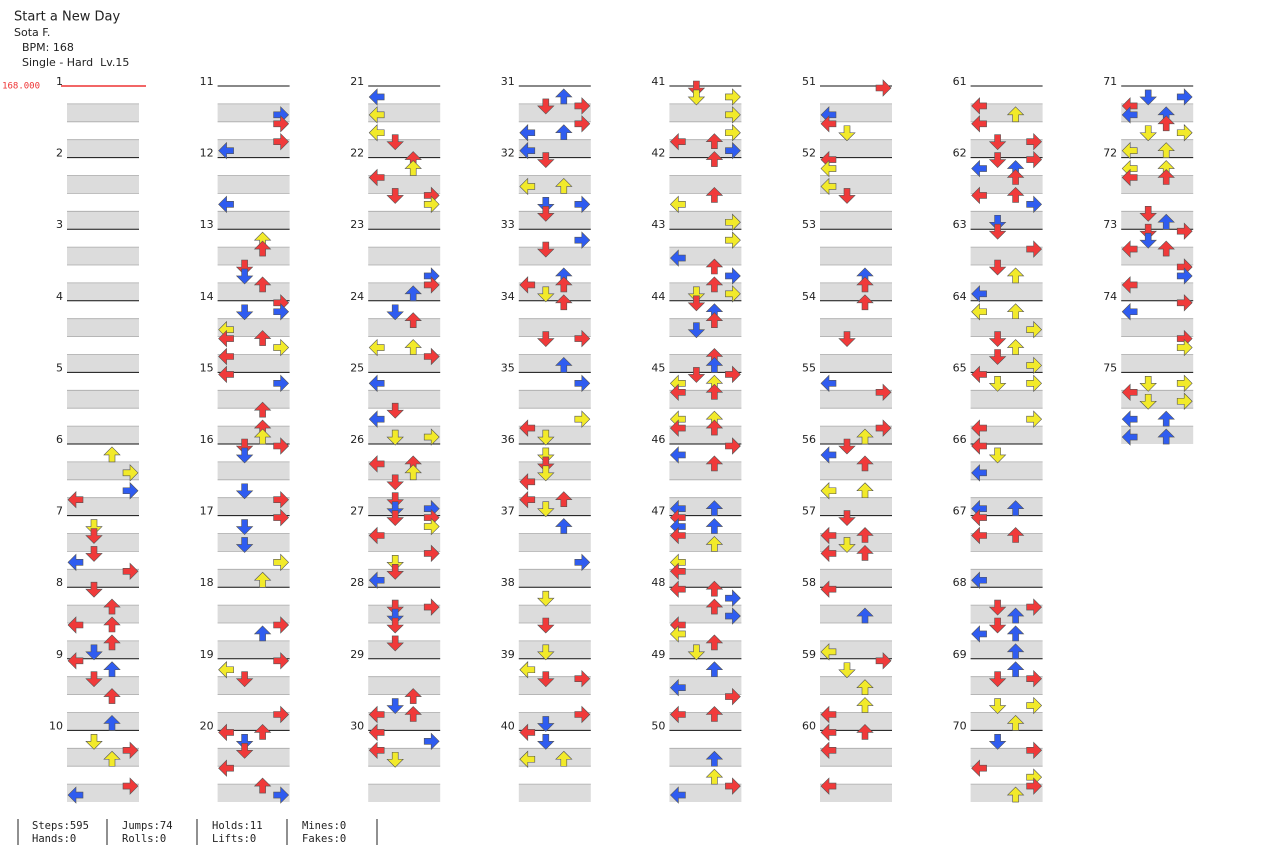  I want to click on measure-number: 11, so click(207, 81).